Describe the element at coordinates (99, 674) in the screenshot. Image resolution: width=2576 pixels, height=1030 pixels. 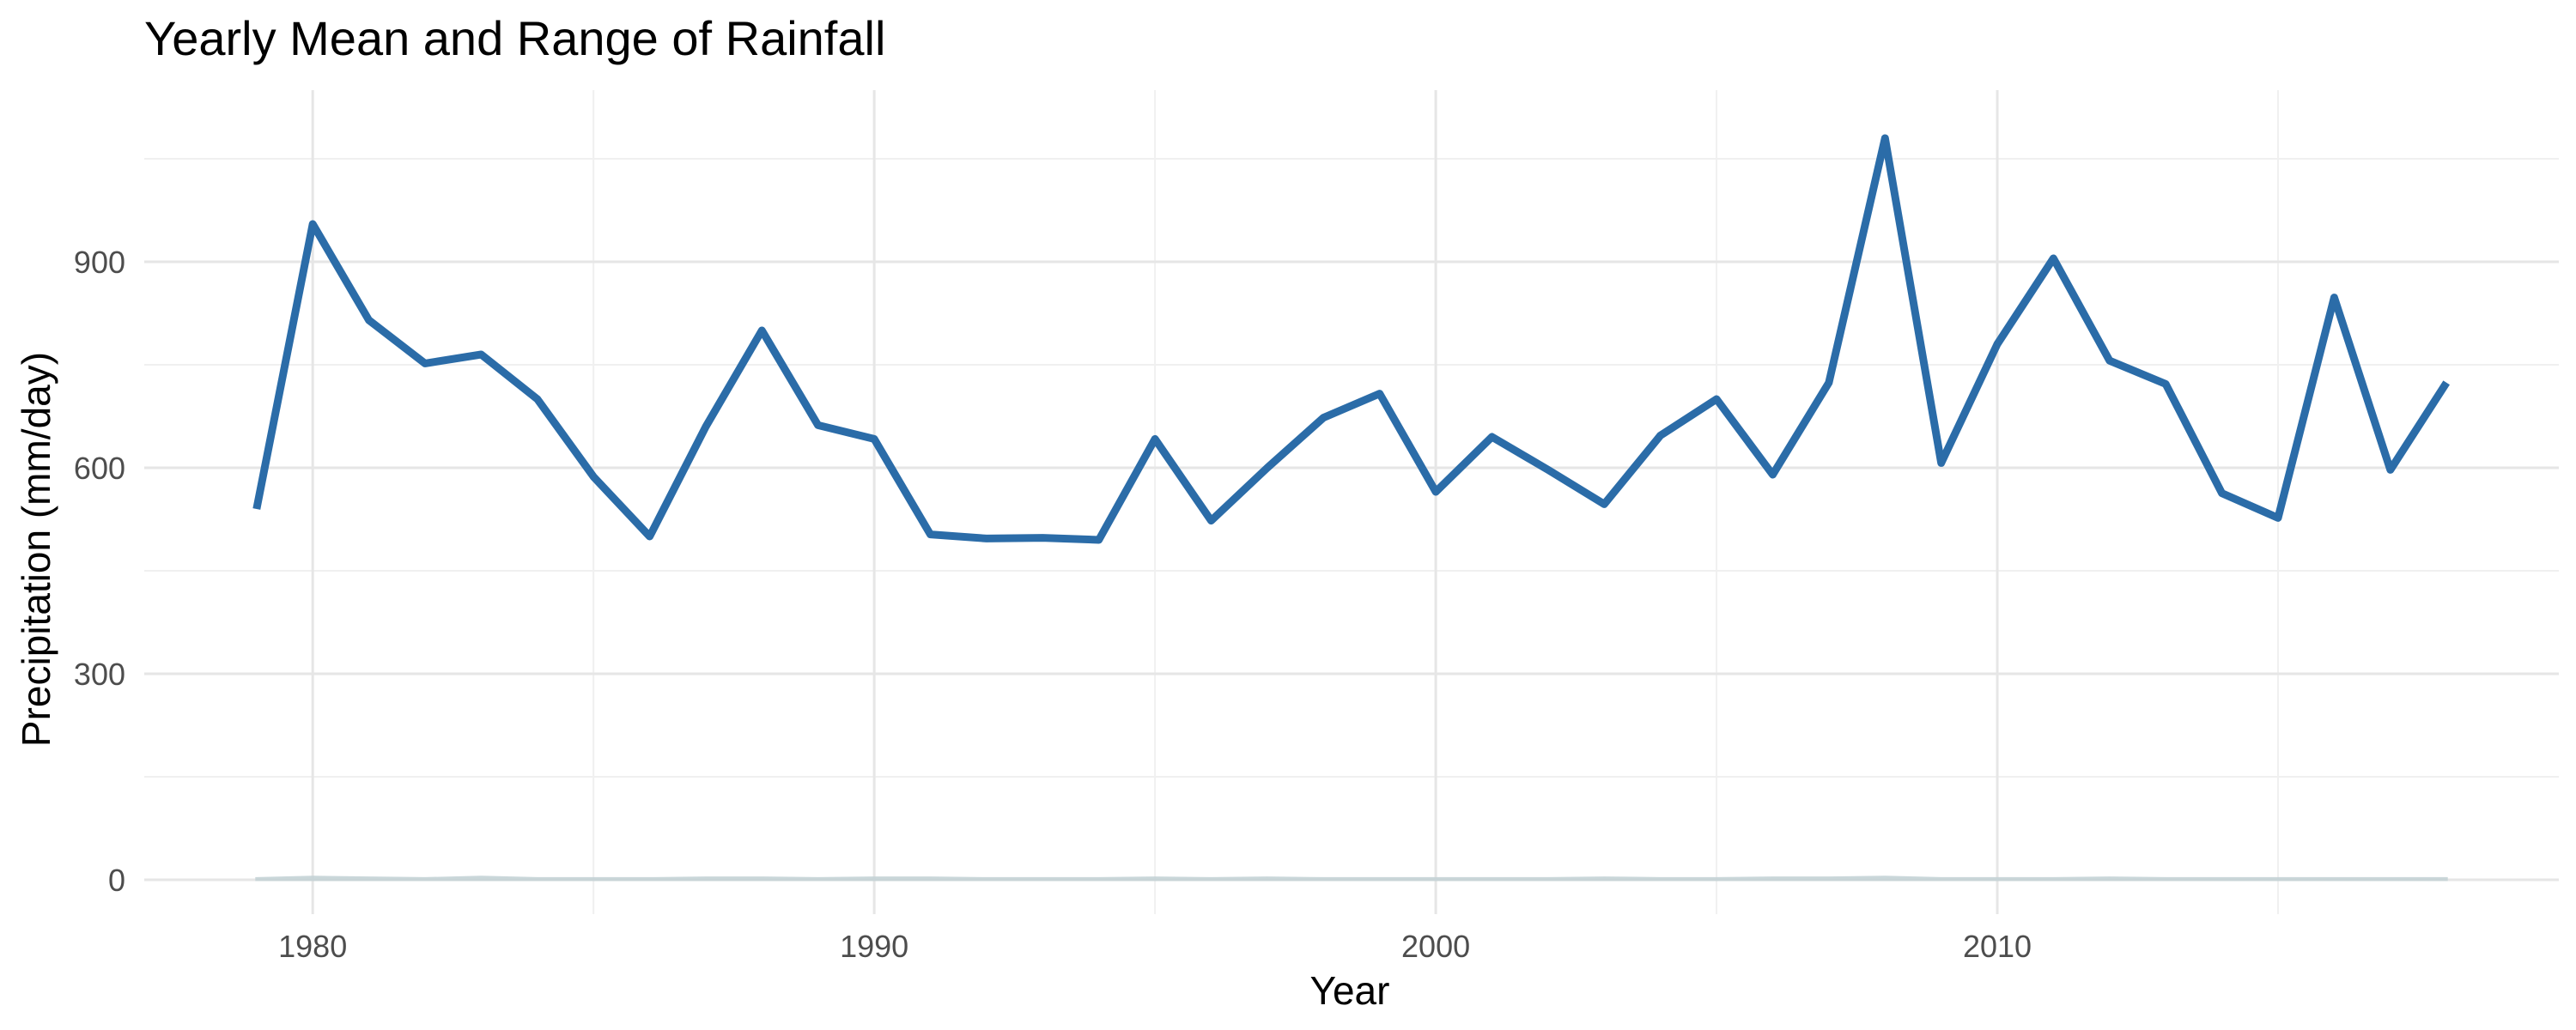
I see `y-tick-label: 300` at that location.